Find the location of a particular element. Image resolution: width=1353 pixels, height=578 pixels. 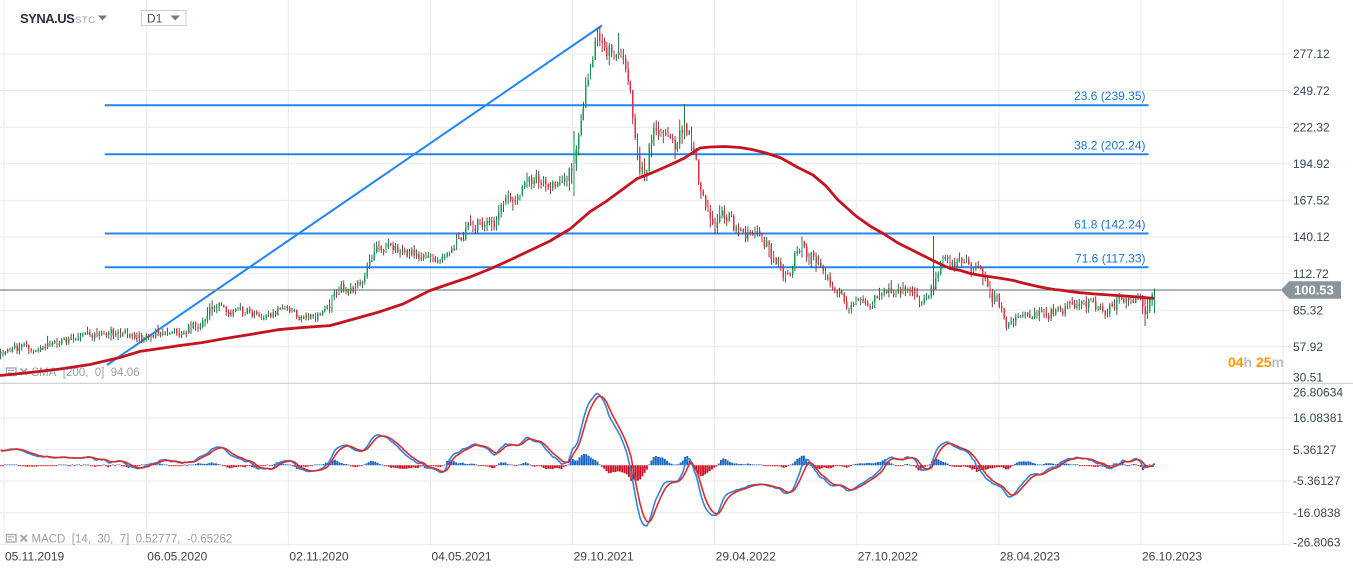

svg-text: 249.72 is located at coordinates (1311, 91).